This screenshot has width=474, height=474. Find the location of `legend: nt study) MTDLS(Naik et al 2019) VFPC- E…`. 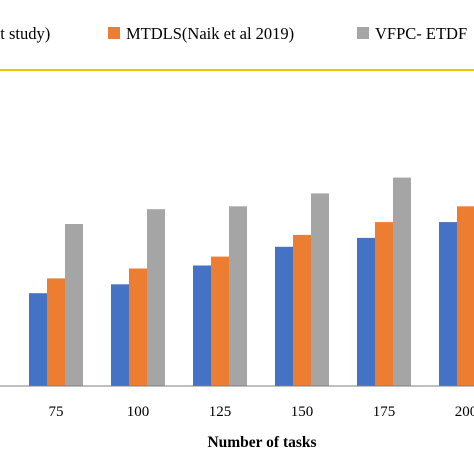

legend: nt study) MTDLS(Naik et al 2019) VFPC- E… is located at coordinates (233, 33).